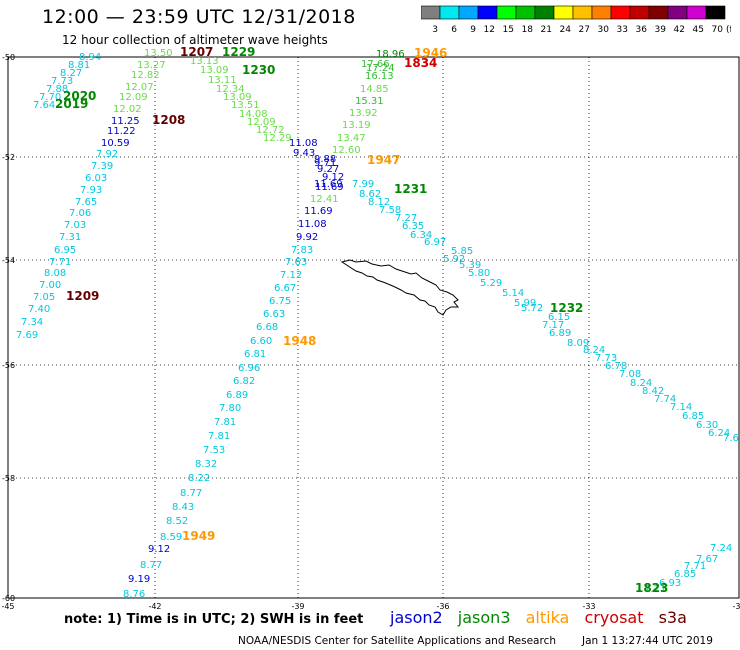 Image resolution: width=740 pixels, height=650 pixels. I want to click on wave-height-label: 7.65, so click(86, 202).